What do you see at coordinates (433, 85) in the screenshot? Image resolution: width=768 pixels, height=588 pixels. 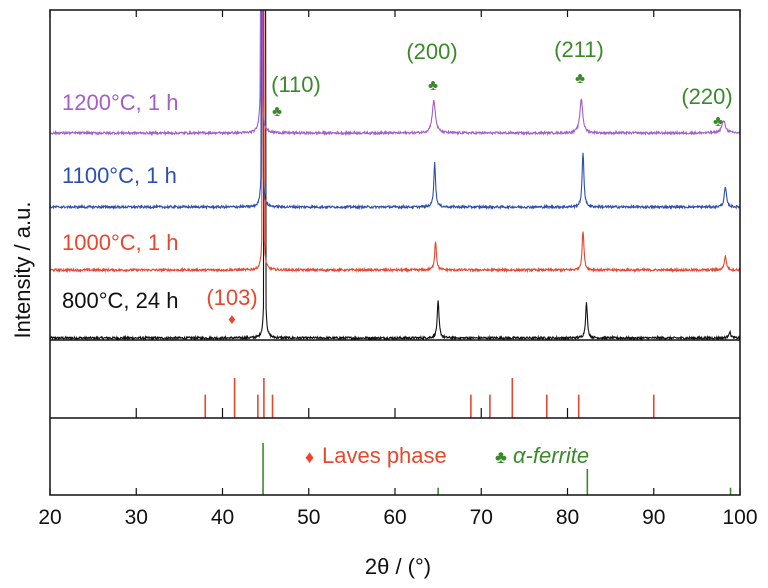 I see `peak-marker-1: ♣` at bounding box center [433, 85].